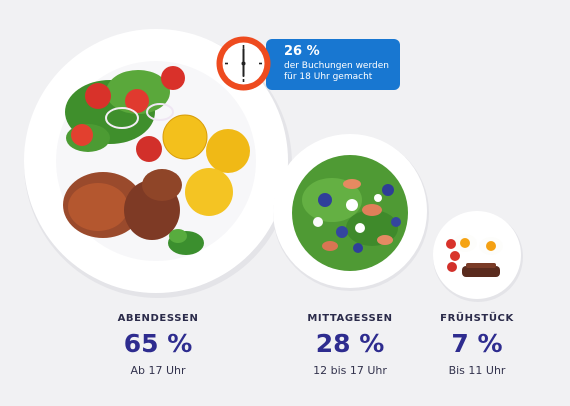 The width and height of the screenshot is (570, 406). Describe the element at coordinates (478, 256) in the screenshot. I see `breakfast-plate` at that location.